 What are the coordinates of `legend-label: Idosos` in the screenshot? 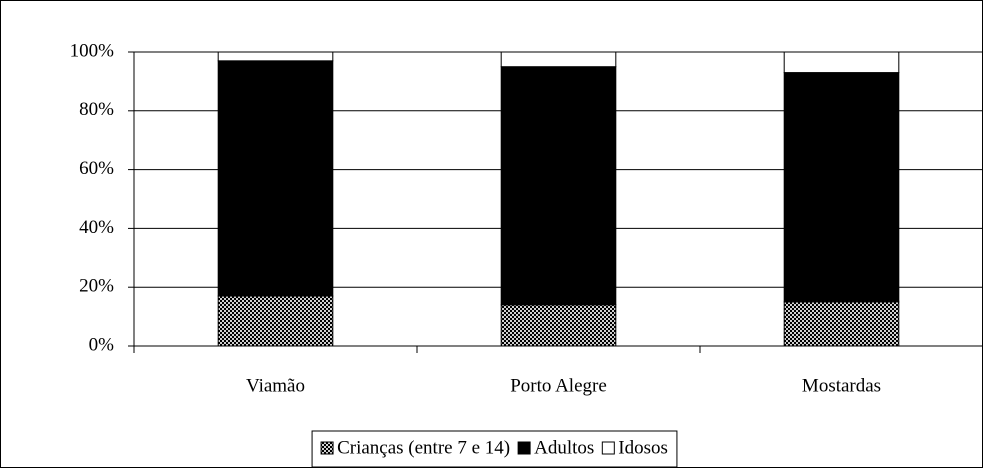 It's located at (643, 447).